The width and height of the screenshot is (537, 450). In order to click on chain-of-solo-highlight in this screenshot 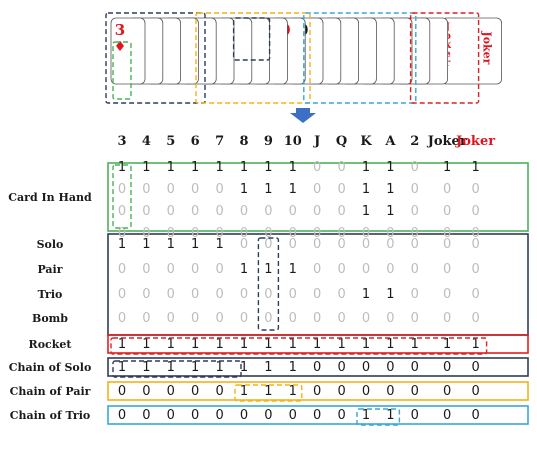, I will do `click(177, 369)`.